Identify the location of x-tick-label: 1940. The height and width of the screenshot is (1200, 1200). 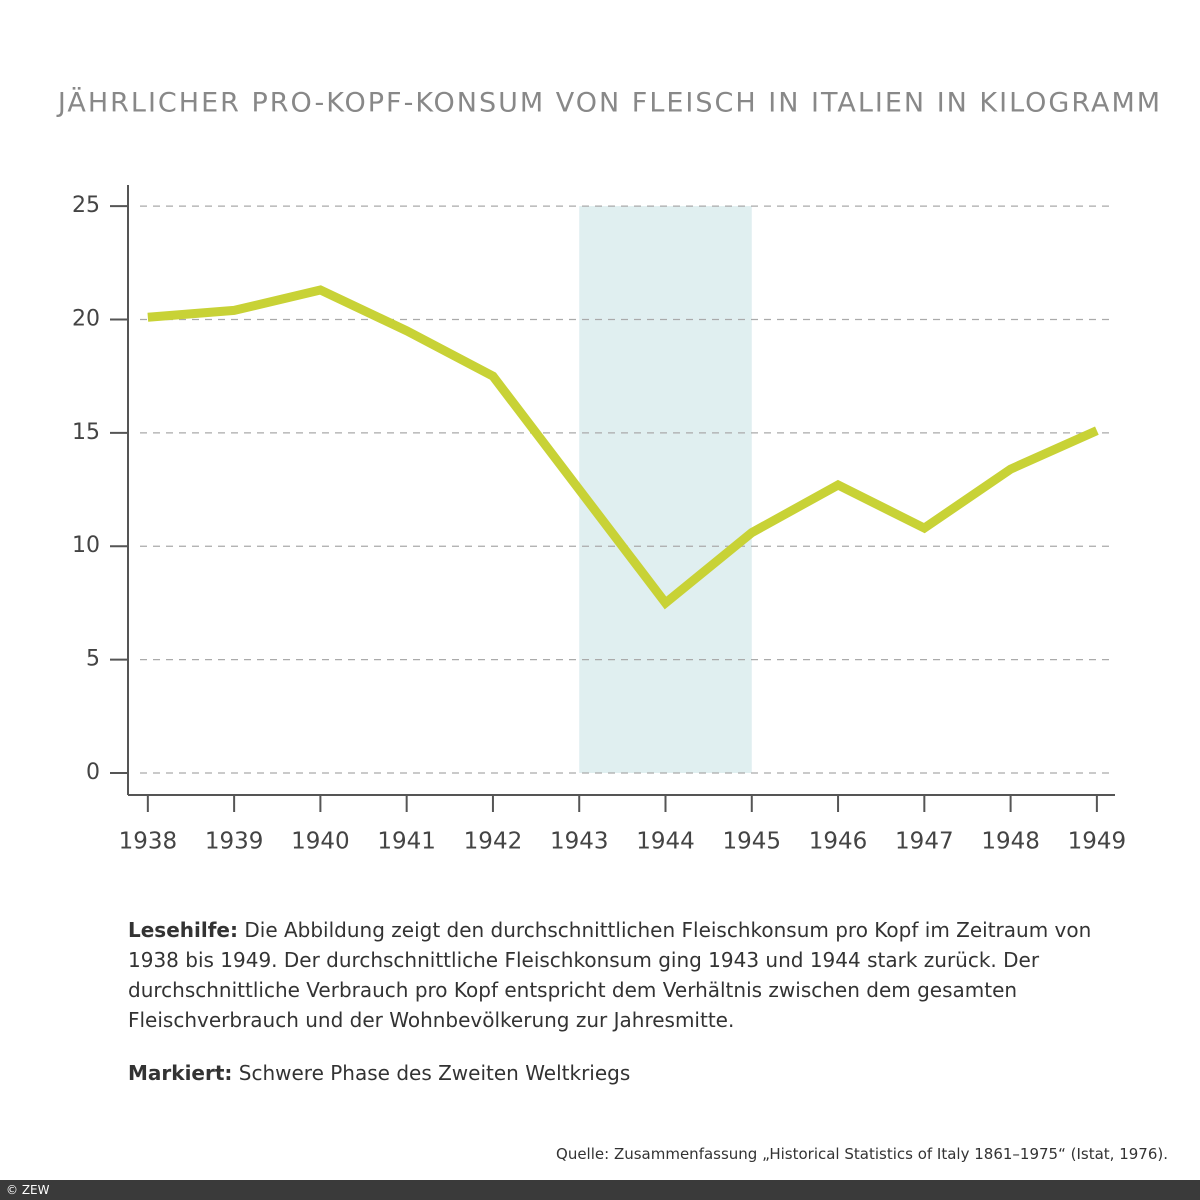
(320, 842).